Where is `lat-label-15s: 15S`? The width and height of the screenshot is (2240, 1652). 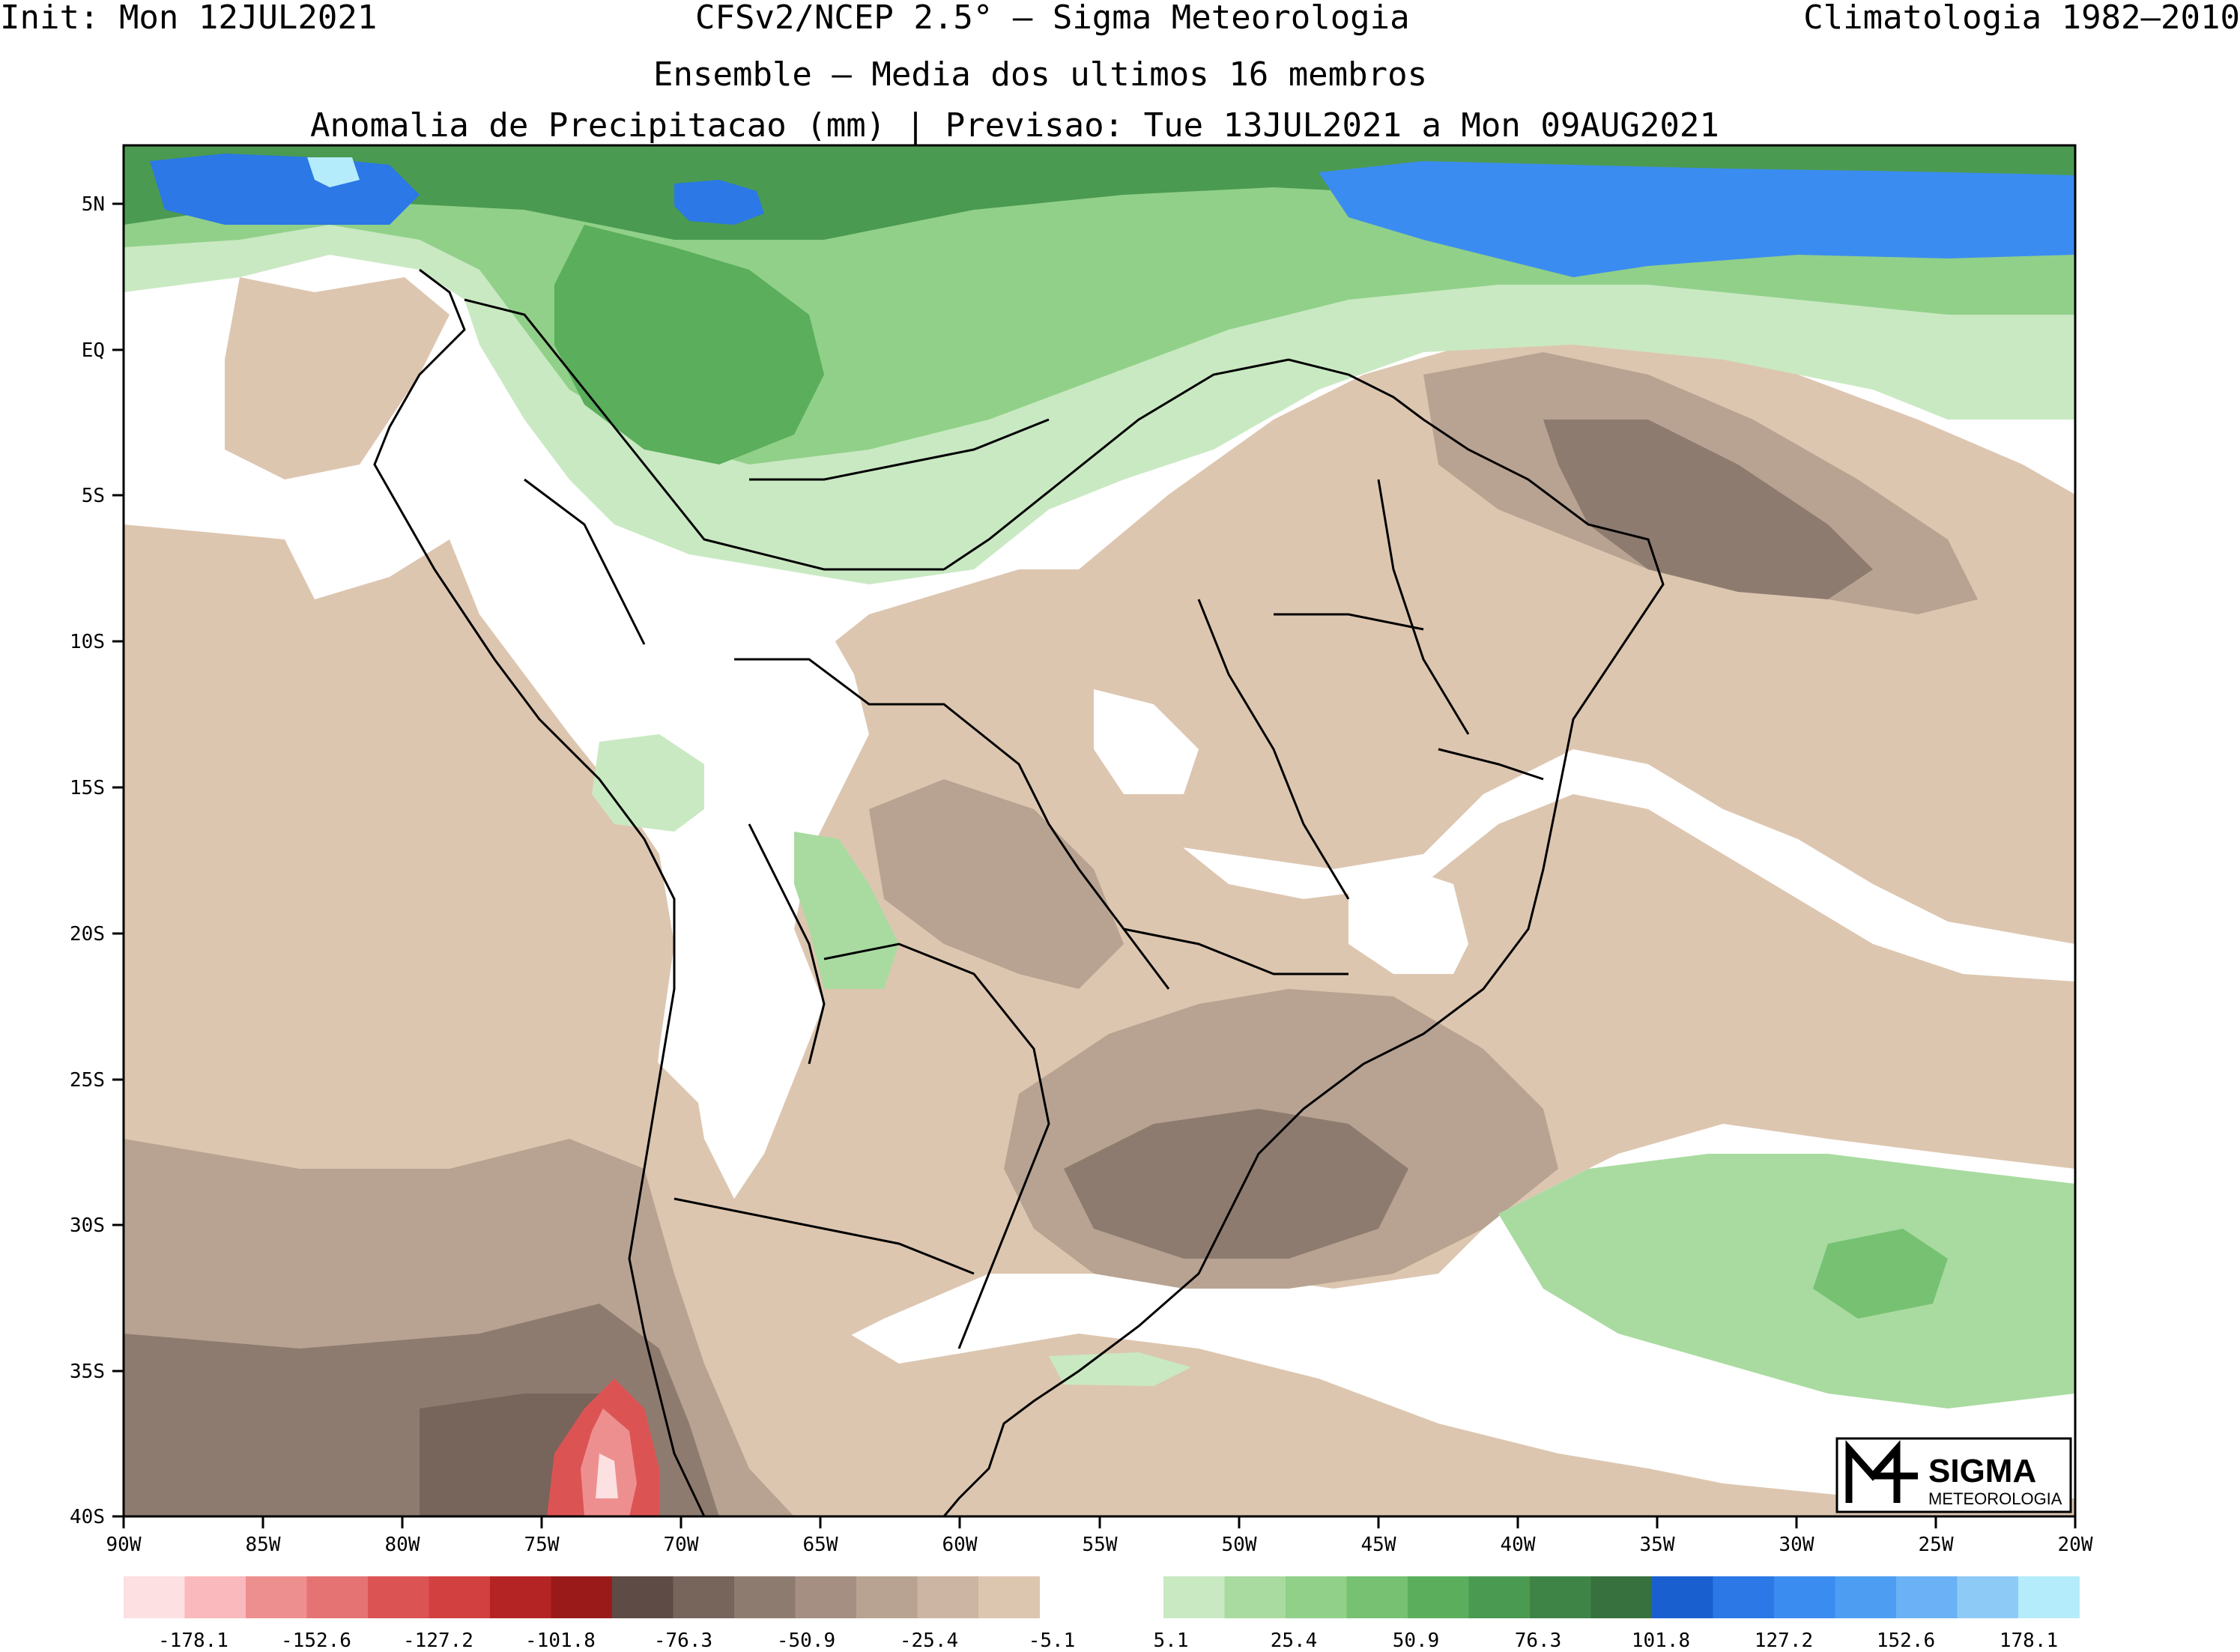
lat-label-15s: 15S is located at coordinates (87, 788).